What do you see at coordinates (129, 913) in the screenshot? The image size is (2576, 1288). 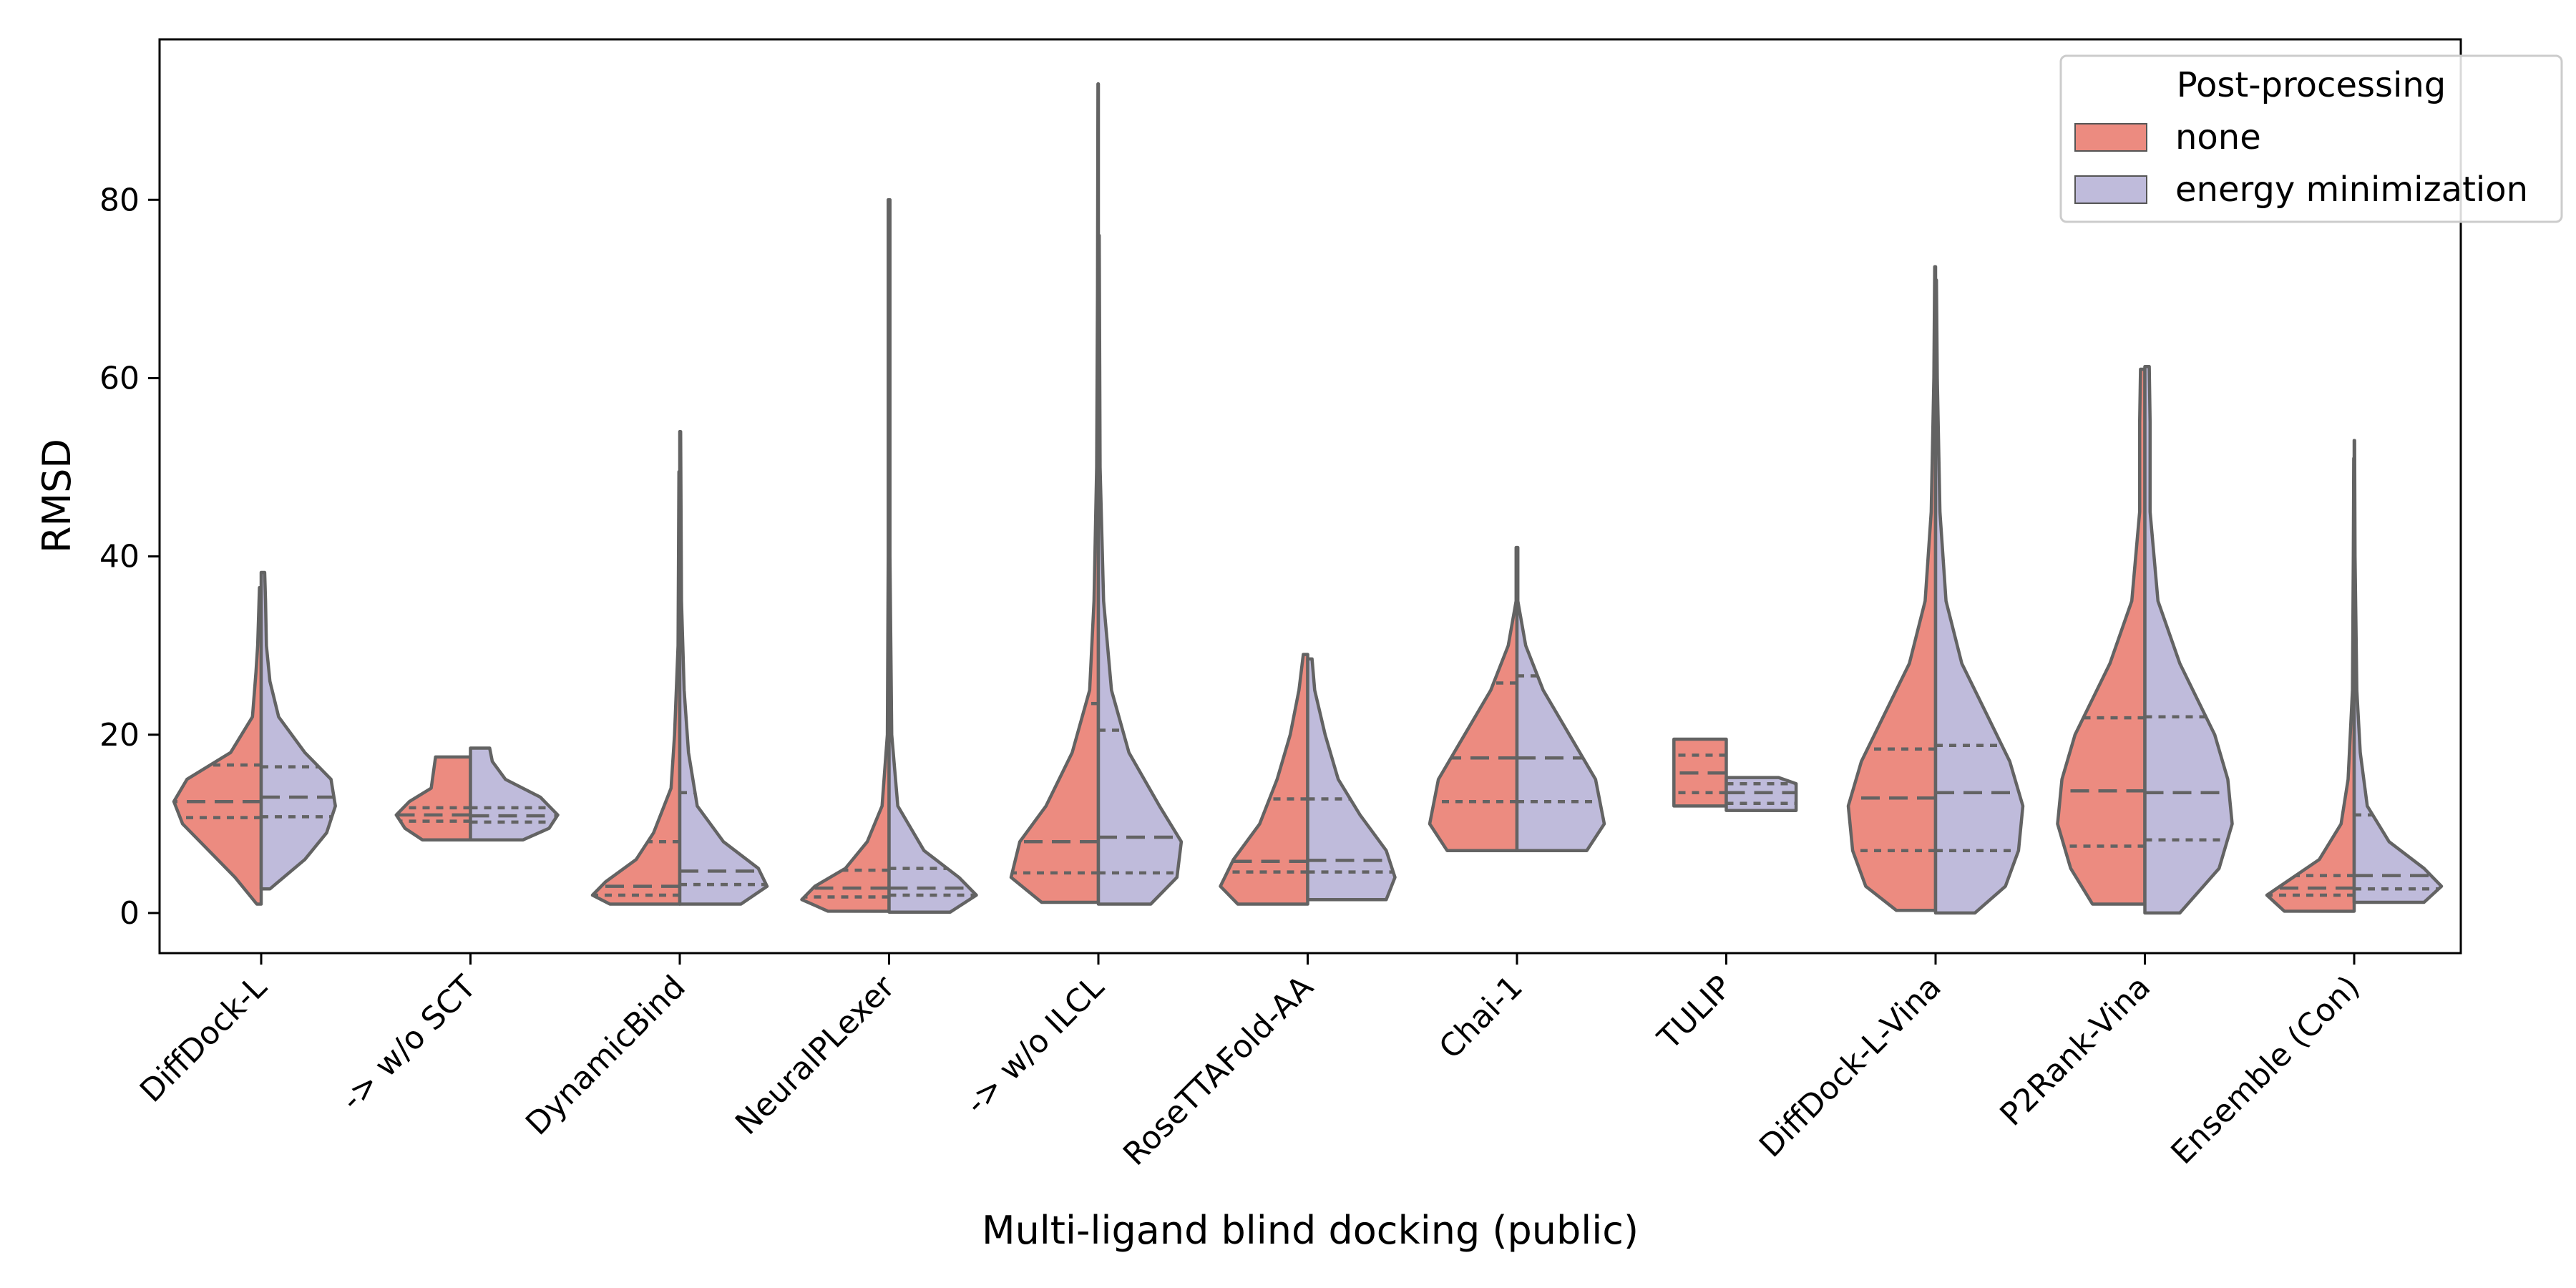 I see `y-tick-label: 0` at bounding box center [129, 913].